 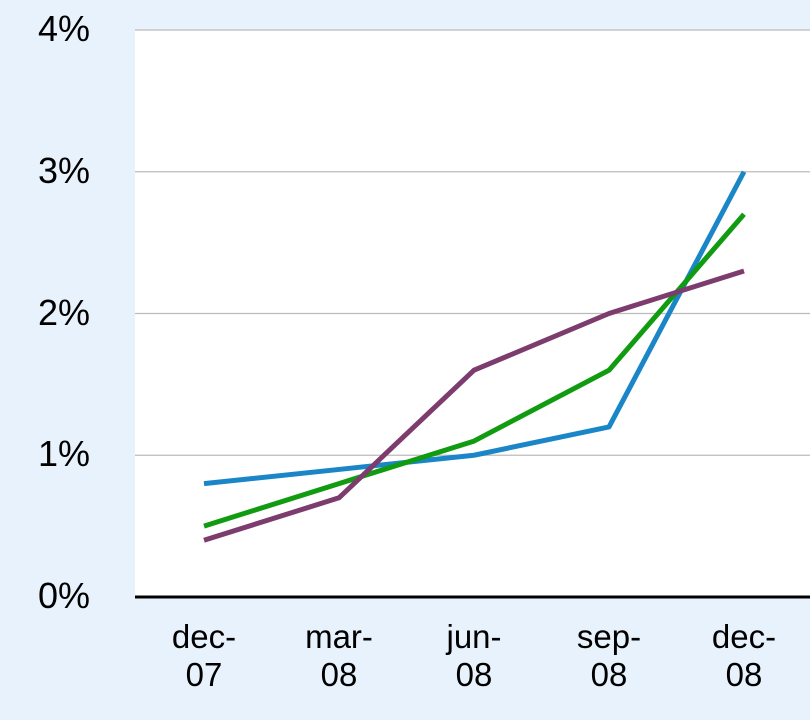 What do you see at coordinates (744, 655) in the screenshot?
I see `x-tick-label: dec-08` at bounding box center [744, 655].